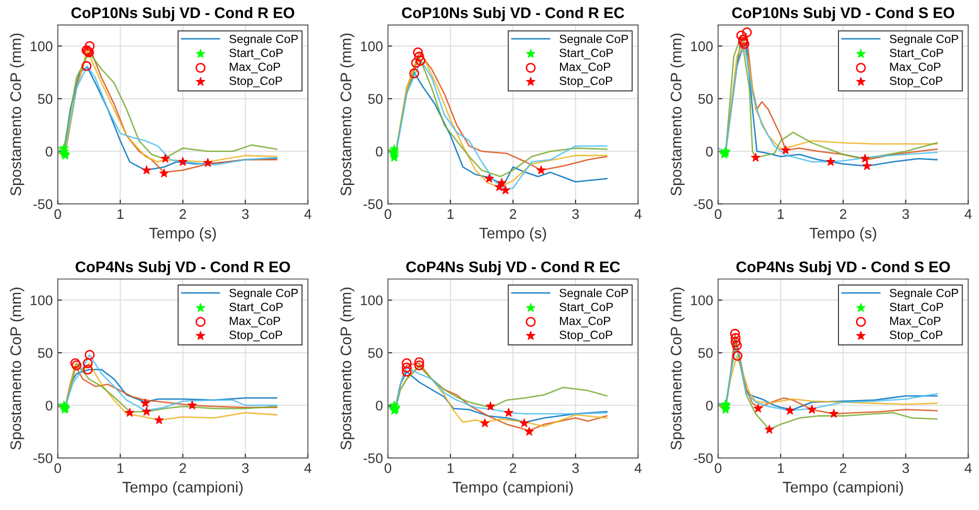 The height and width of the screenshot is (510, 979). I want to click on chart-title: CoP10Ns Subj VD - Cond R EO, so click(182, 14).